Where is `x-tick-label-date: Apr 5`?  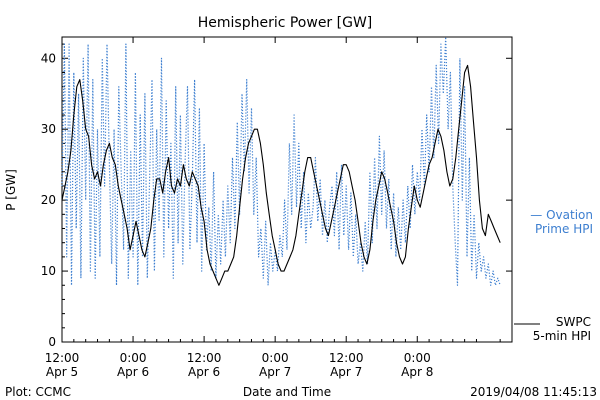
x-tick-label-date: Apr 5 is located at coordinates (62, 372).